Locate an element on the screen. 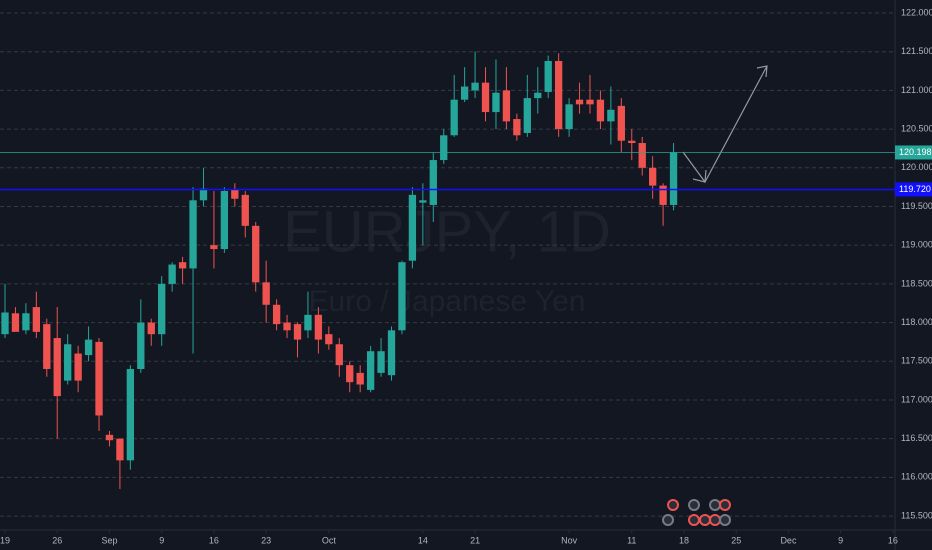 The image size is (932, 550). x-tick-label: 23 is located at coordinates (266, 540).